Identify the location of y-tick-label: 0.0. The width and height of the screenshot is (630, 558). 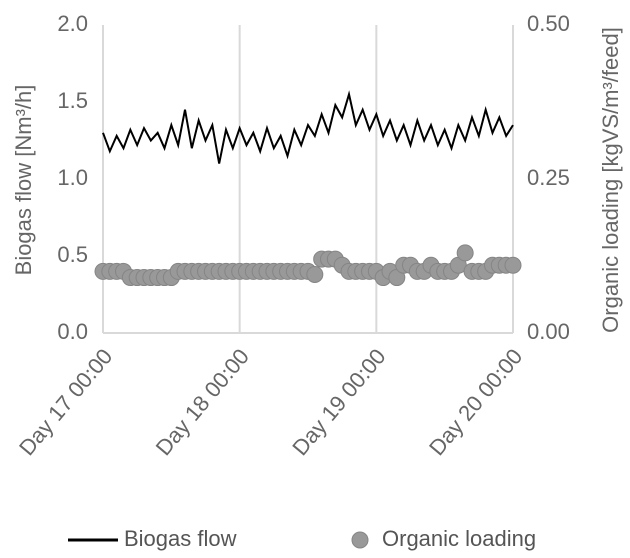
(72, 331).